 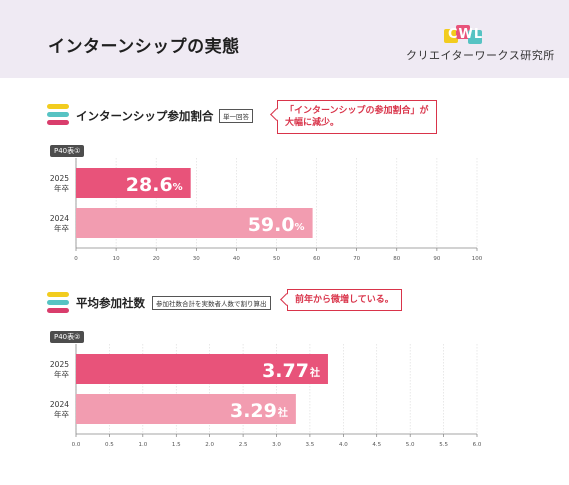 What do you see at coordinates (116, 259) in the screenshot?
I see `x-tick-label: 10` at bounding box center [116, 259].